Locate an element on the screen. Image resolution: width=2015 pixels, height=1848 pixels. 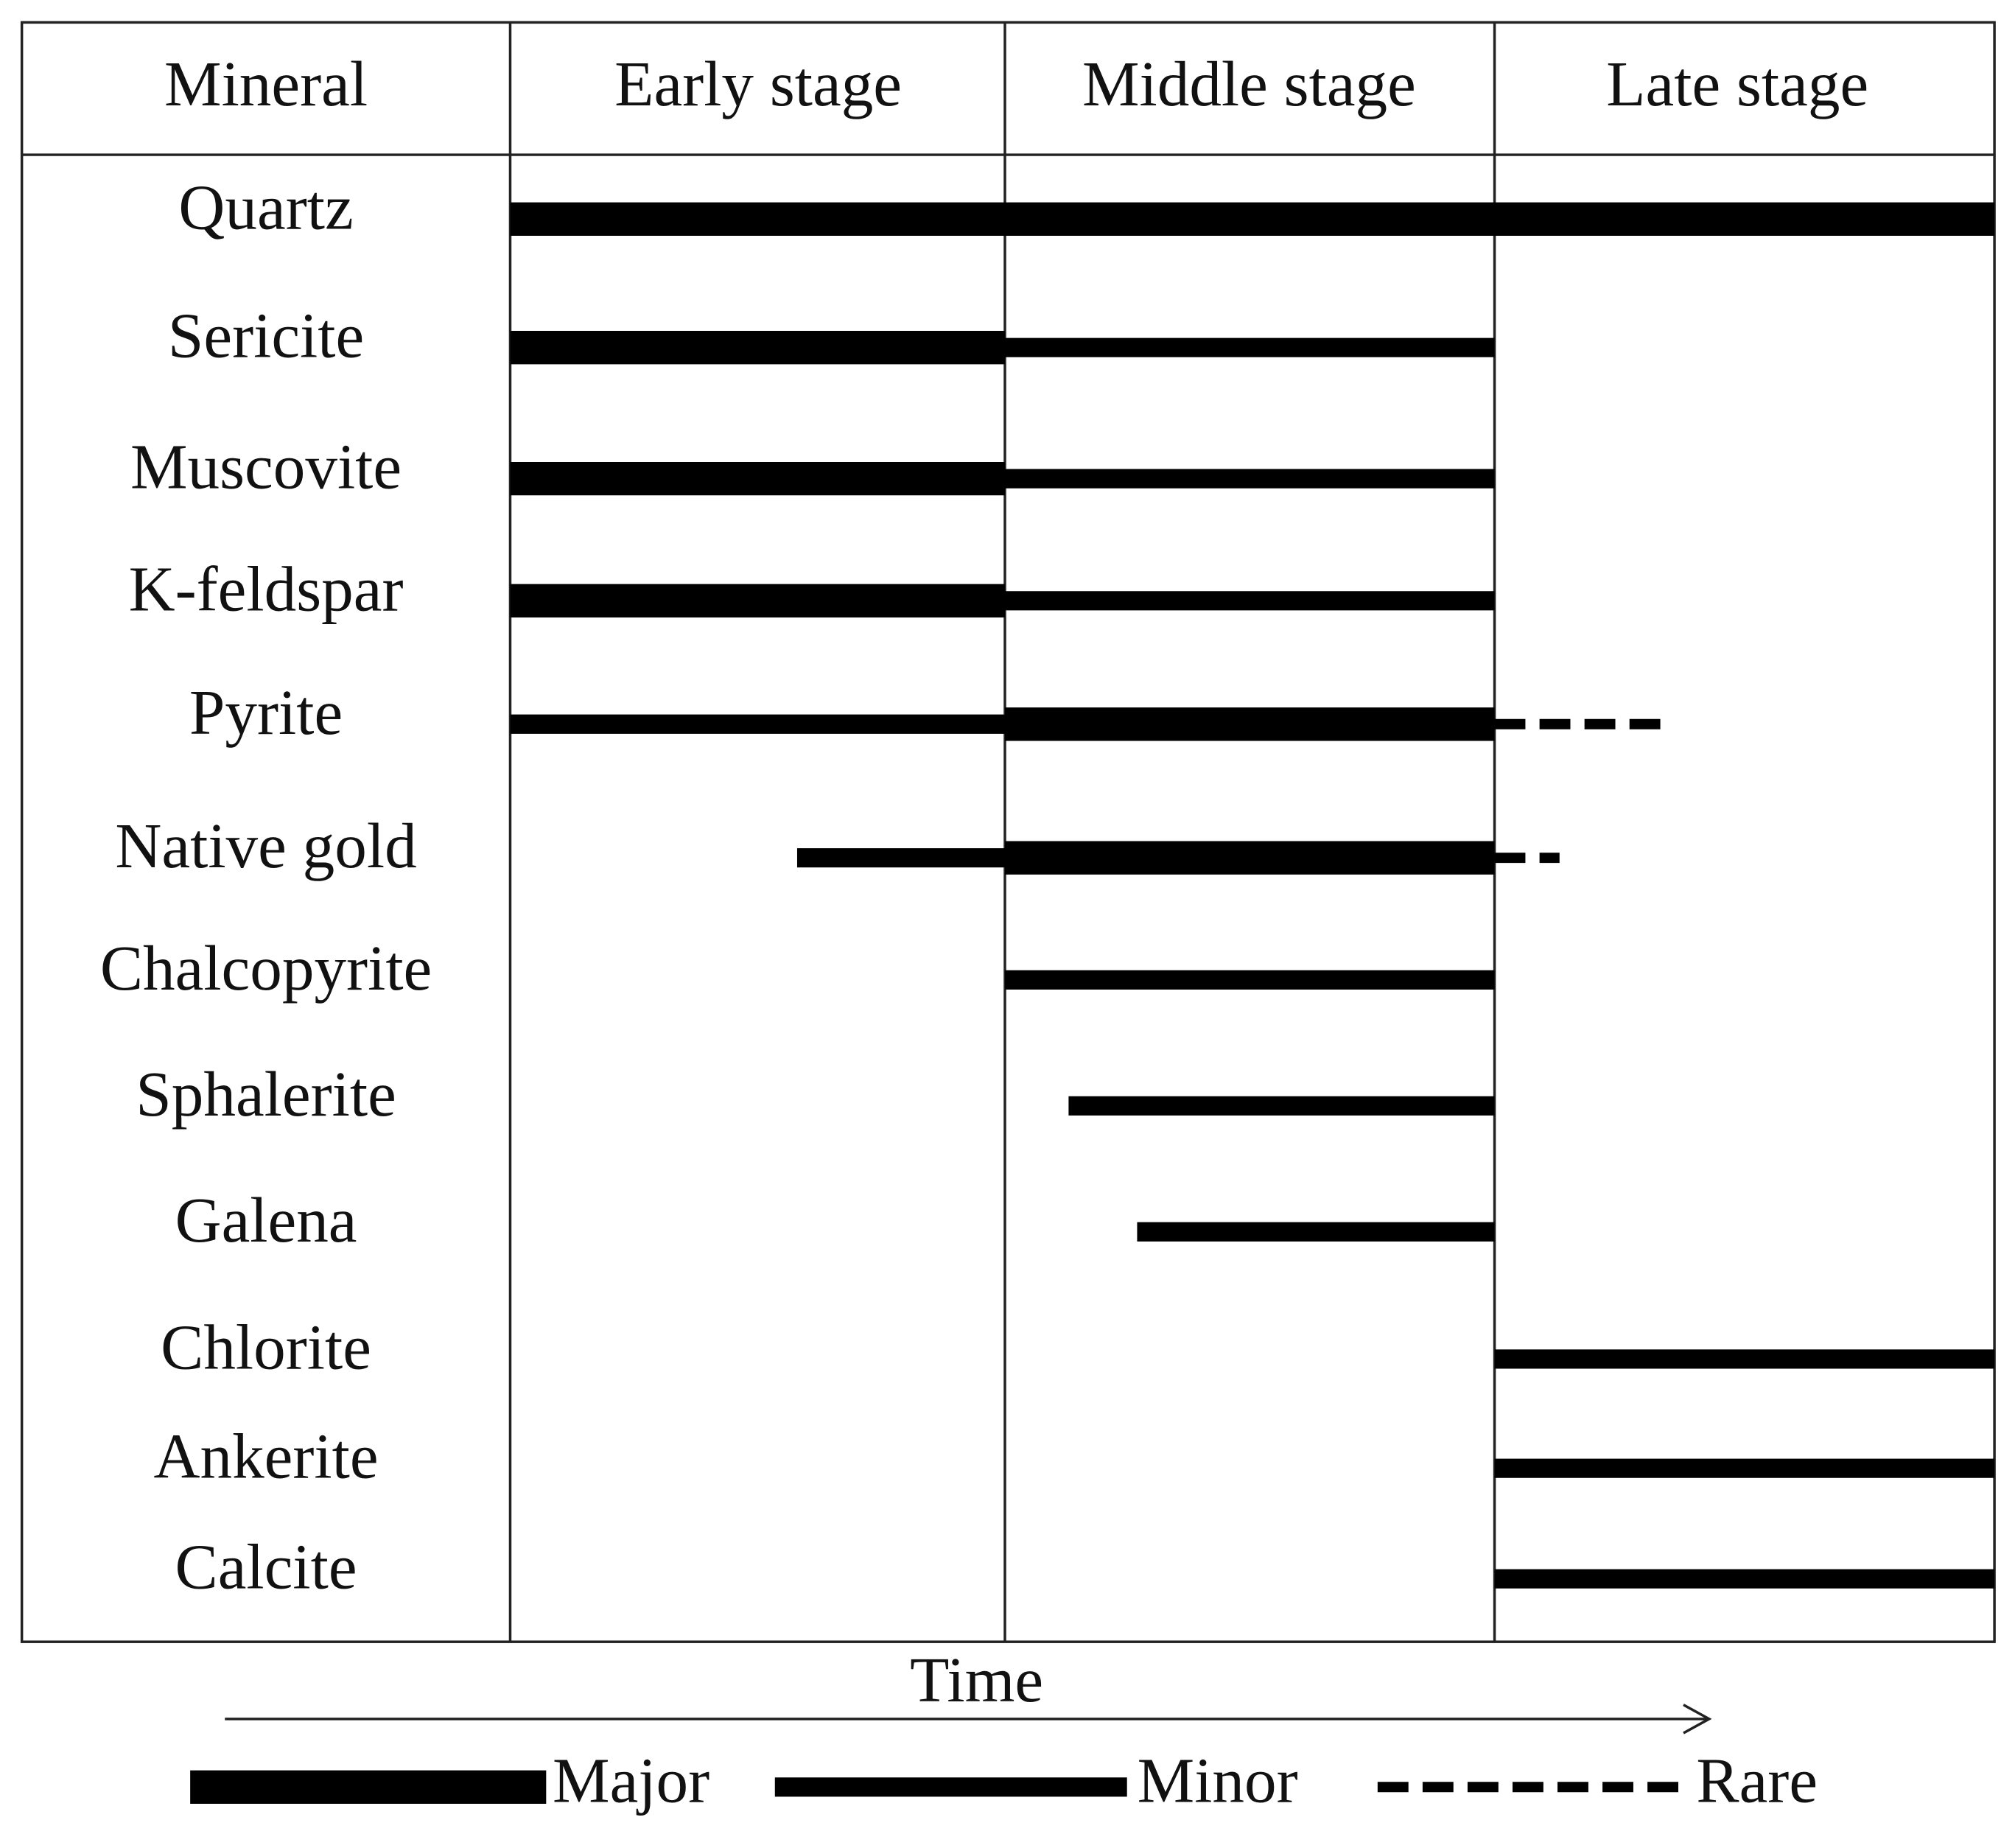
axis-label: Time is located at coordinates (976, 1680).